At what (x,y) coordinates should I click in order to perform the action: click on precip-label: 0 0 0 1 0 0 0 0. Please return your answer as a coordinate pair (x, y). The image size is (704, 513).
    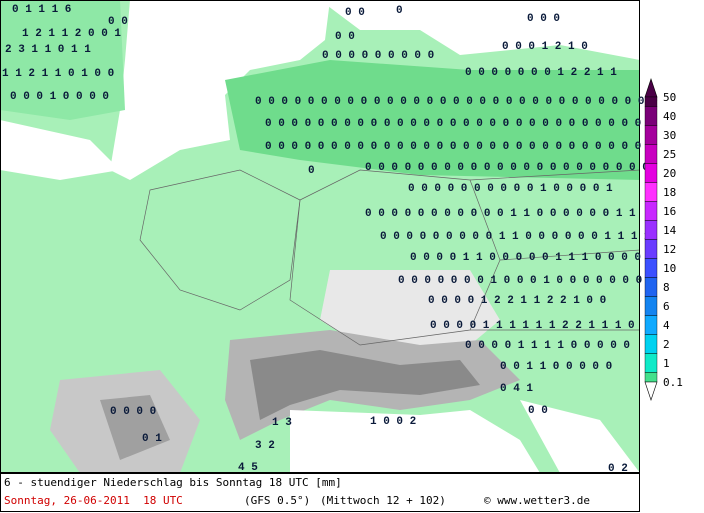
    Looking at the image, I should click on (59, 97).